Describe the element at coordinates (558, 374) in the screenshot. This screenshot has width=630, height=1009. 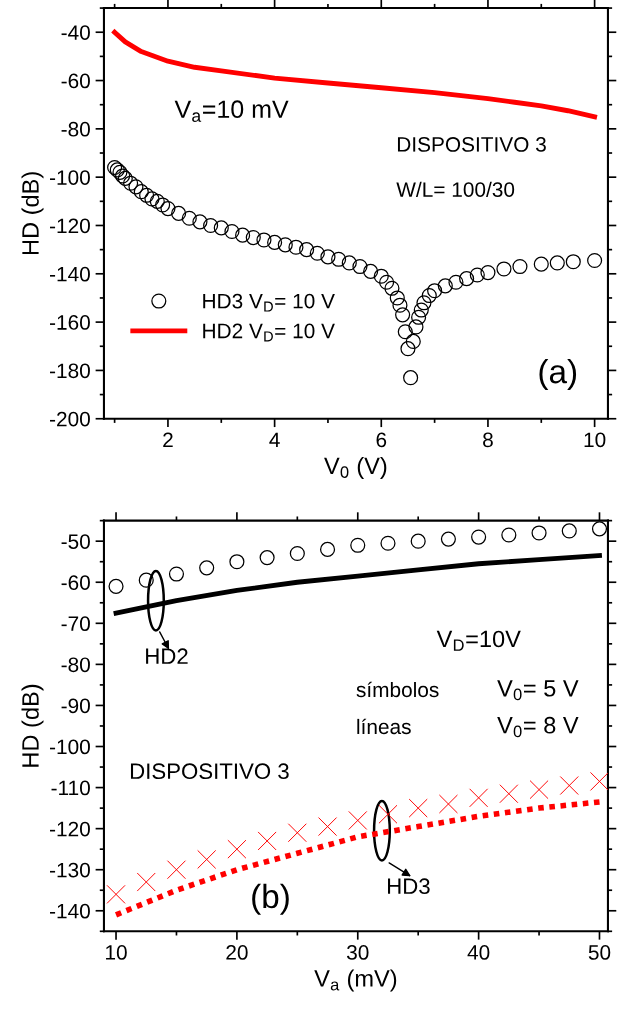
I see `annotation: (a)` at that location.